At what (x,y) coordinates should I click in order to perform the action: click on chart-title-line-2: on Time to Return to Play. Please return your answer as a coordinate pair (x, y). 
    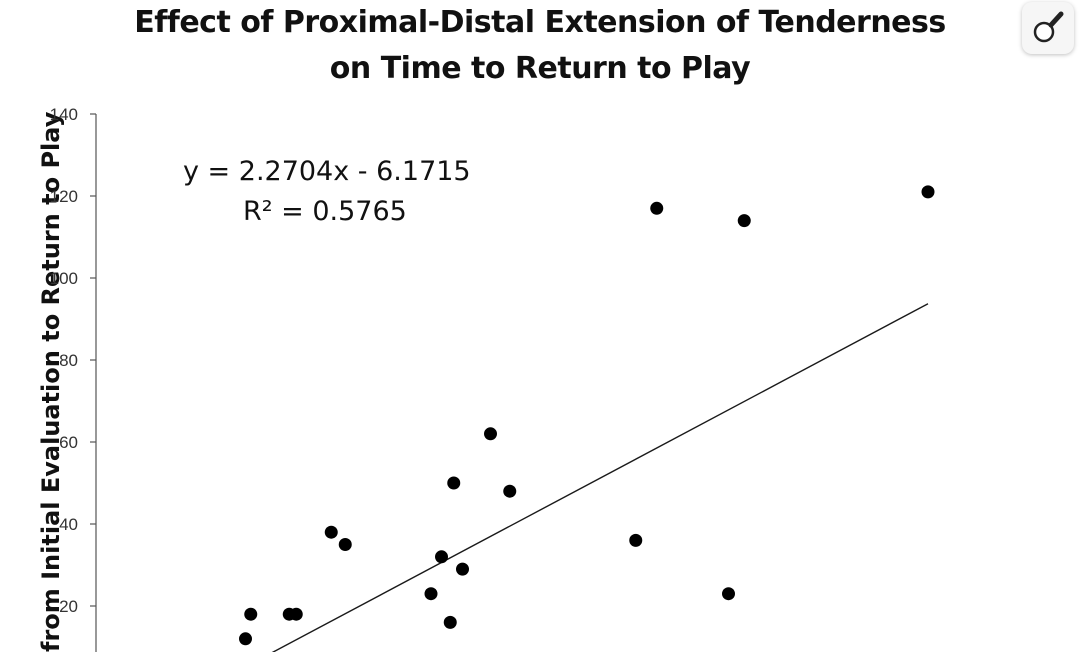
    Looking at the image, I should click on (540, 68).